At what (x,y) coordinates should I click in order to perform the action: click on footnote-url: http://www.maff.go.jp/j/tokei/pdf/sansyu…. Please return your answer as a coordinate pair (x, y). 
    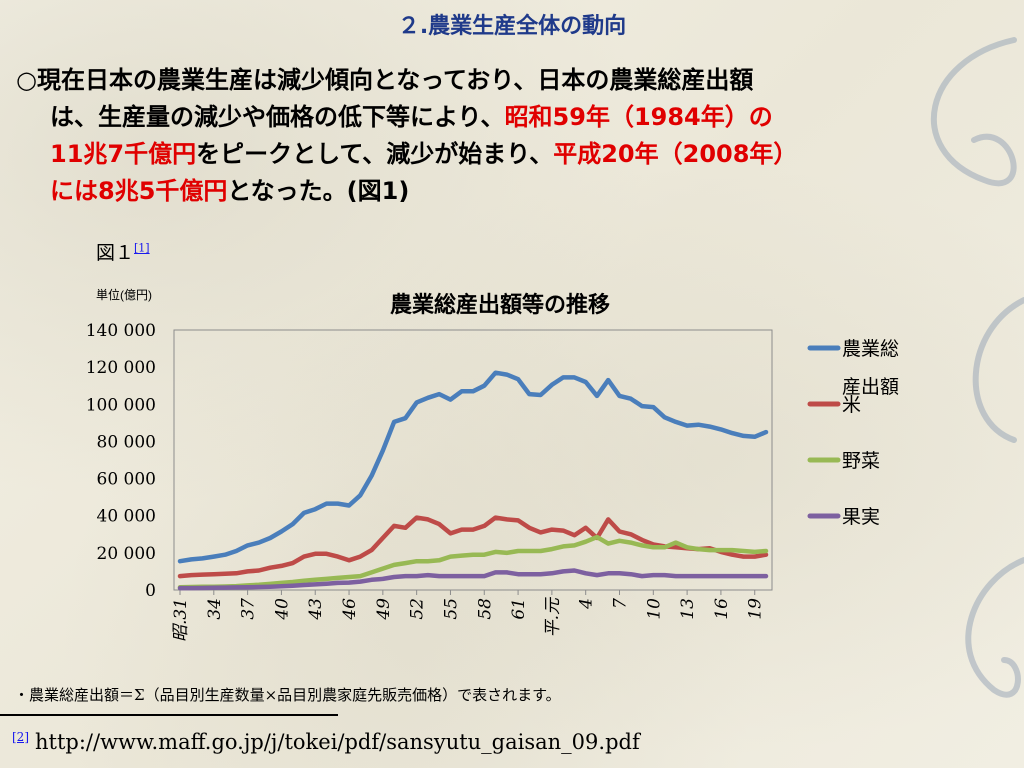
    Looking at the image, I should click on (337, 742).